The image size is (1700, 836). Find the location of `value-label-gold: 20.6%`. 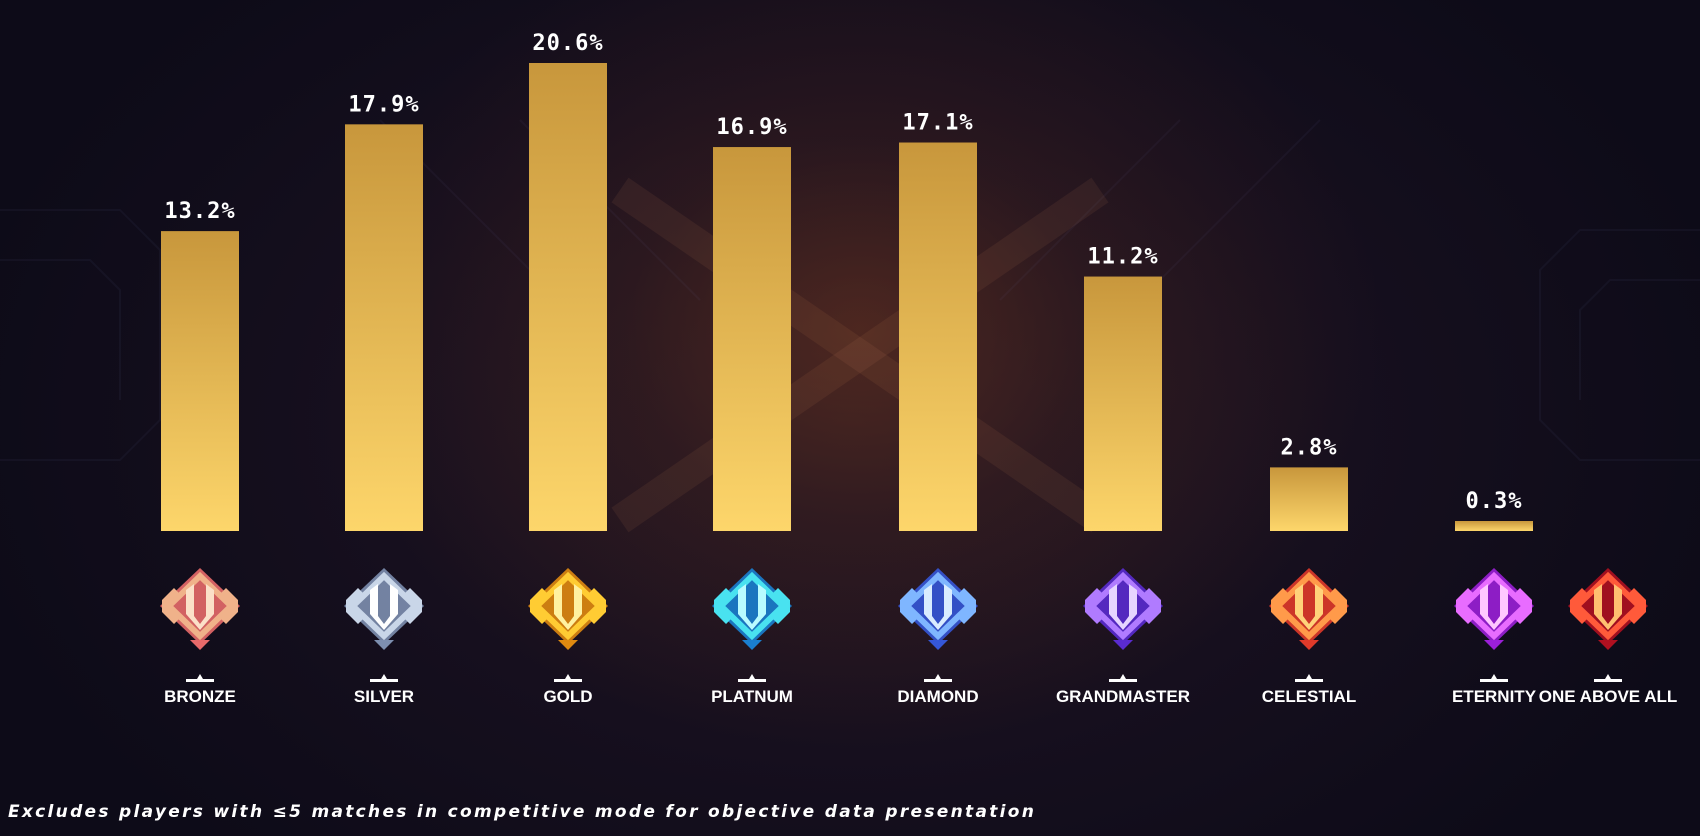

value-label-gold: 20.6% is located at coordinates (567, 43).